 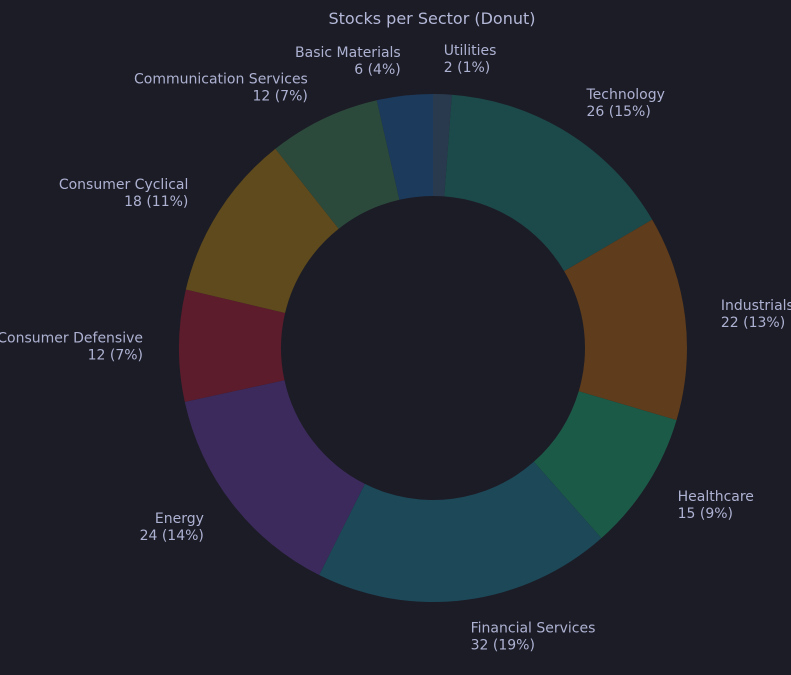 I want to click on slice-industrials, so click(x=625, y=320).